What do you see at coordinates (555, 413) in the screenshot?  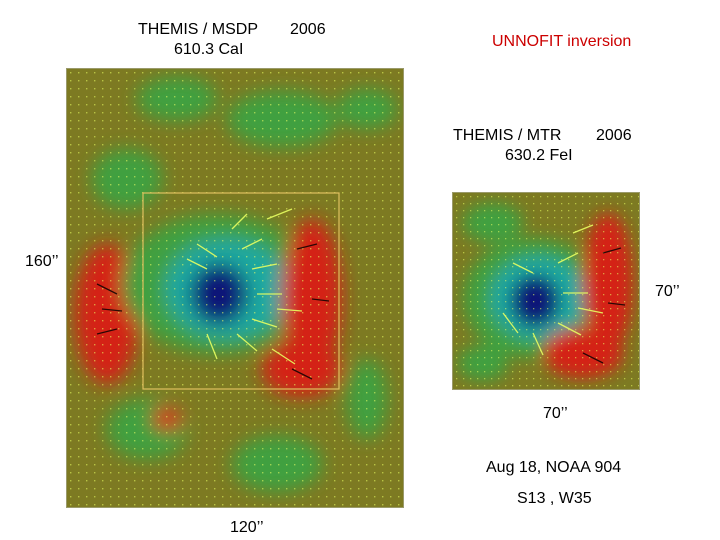 I see `right-width-scale: 70’’` at bounding box center [555, 413].